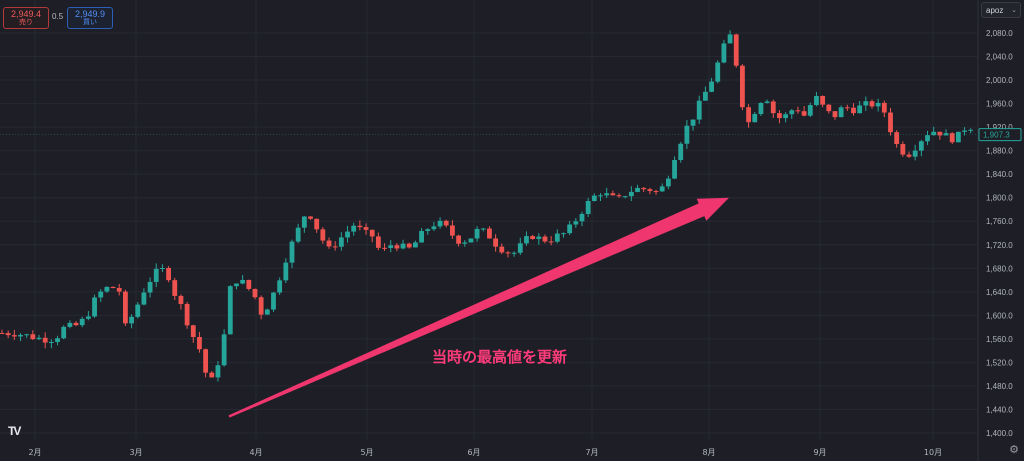 The height and width of the screenshot is (461, 1024). Describe the element at coordinates (90, 18) in the screenshot. I see `buy-button: 2,949.9 買い` at that location.